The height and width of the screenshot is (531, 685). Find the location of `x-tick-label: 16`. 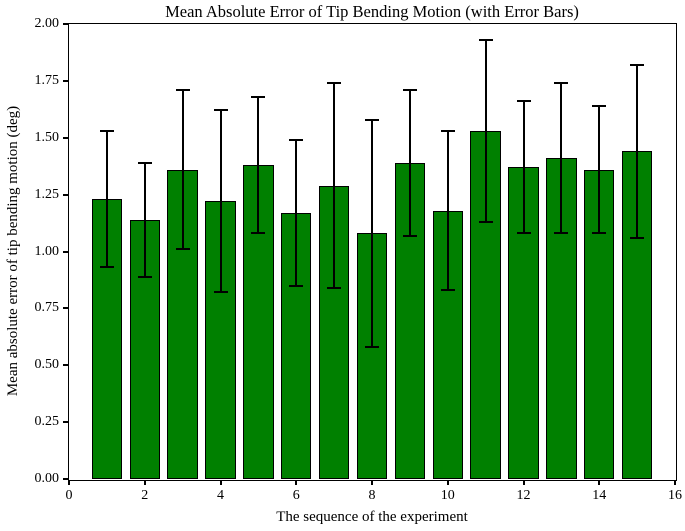

x-tick-label: 16 is located at coordinates (675, 495).